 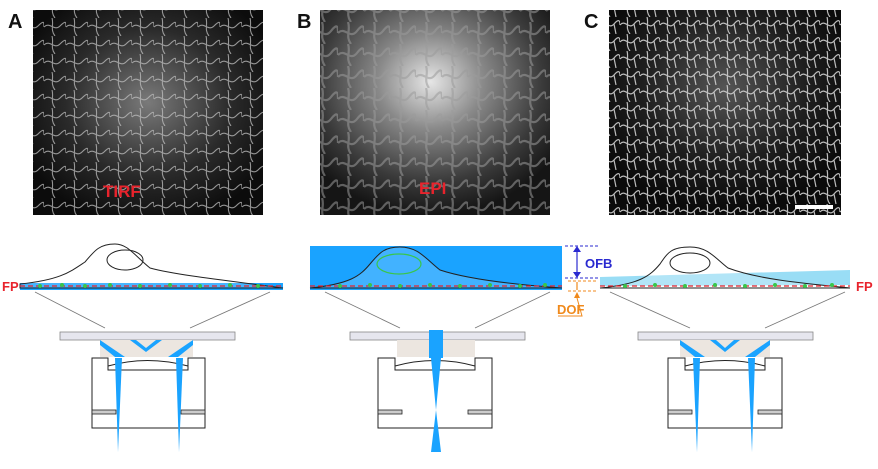 I want to click on schematic-processed, so click(x=725, y=349).